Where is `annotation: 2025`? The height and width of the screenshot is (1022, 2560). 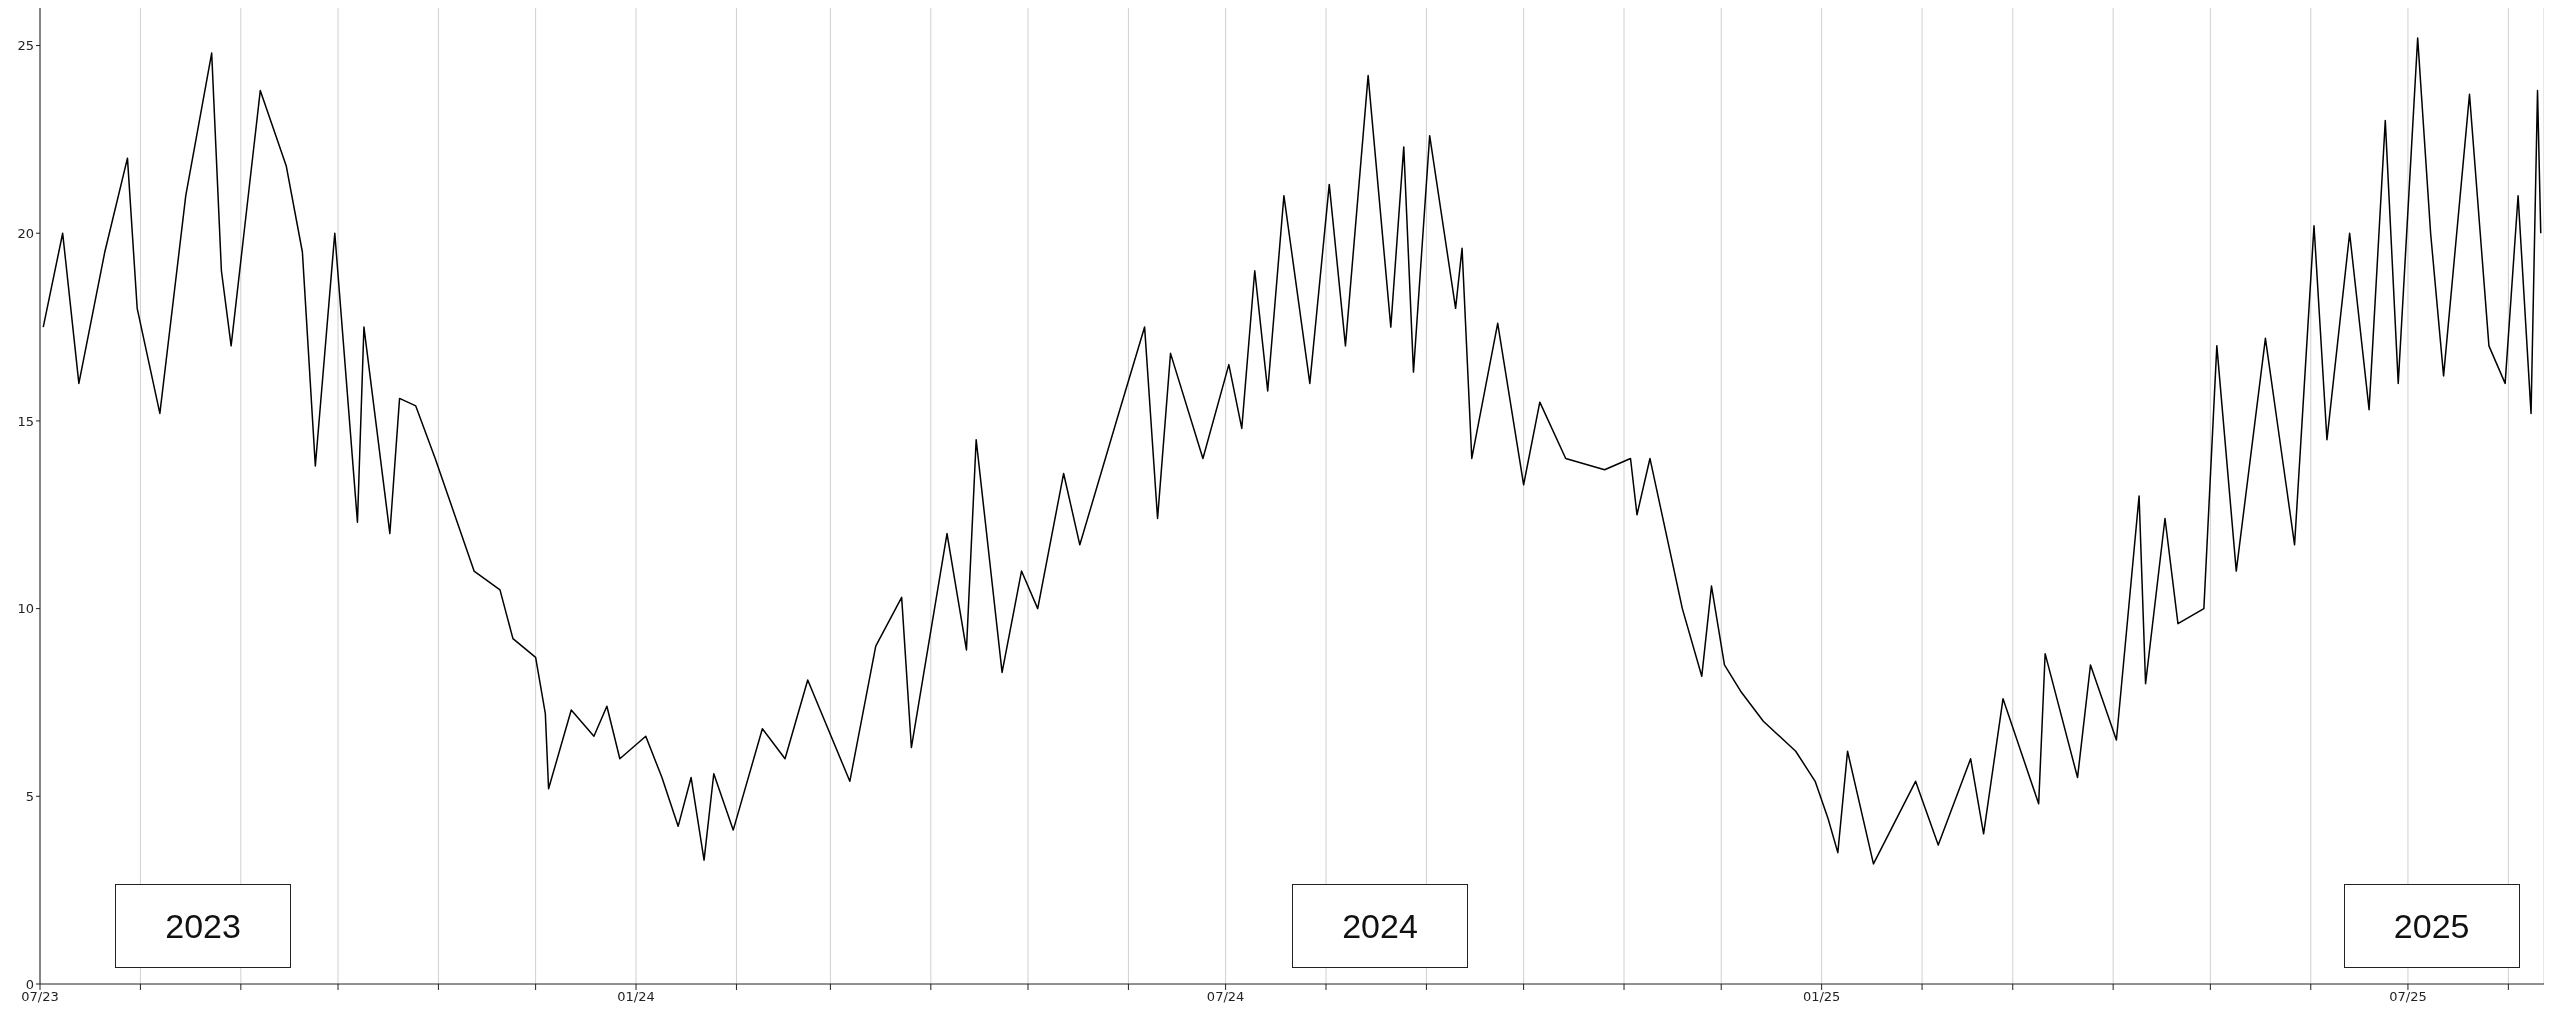 annotation: 2025 is located at coordinates (2431, 926).